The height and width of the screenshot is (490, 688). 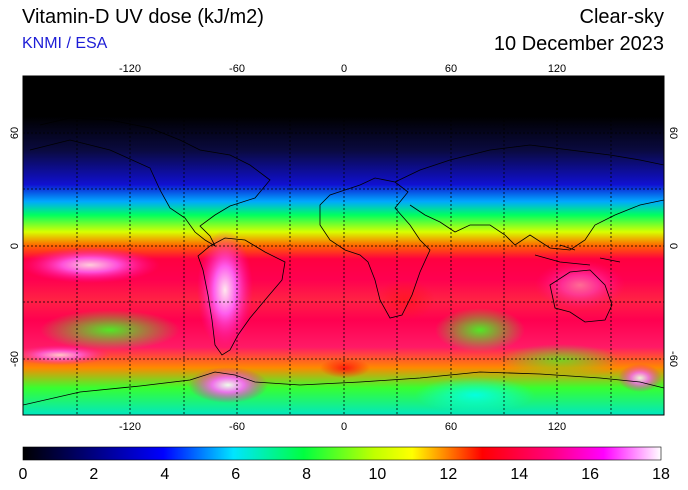 What do you see at coordinates (65, 43) in the screenshot?
I see `credit-label: KNMI / ESA` at bounding box center [65, 43].